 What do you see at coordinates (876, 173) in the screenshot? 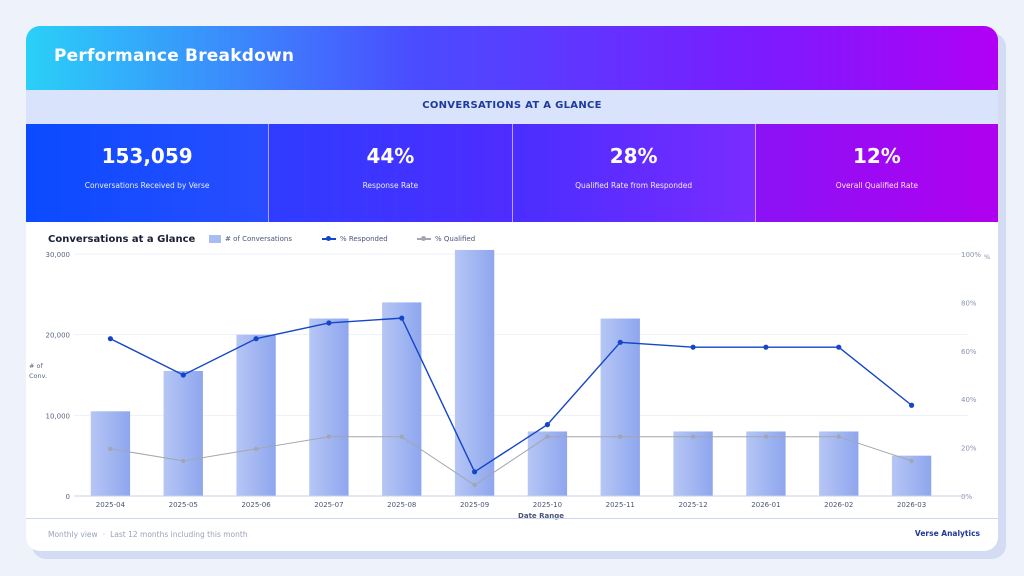
I see `kpi-overall-qualified: 12% Overall Qualified Rate` at bounding box center [876, 173].